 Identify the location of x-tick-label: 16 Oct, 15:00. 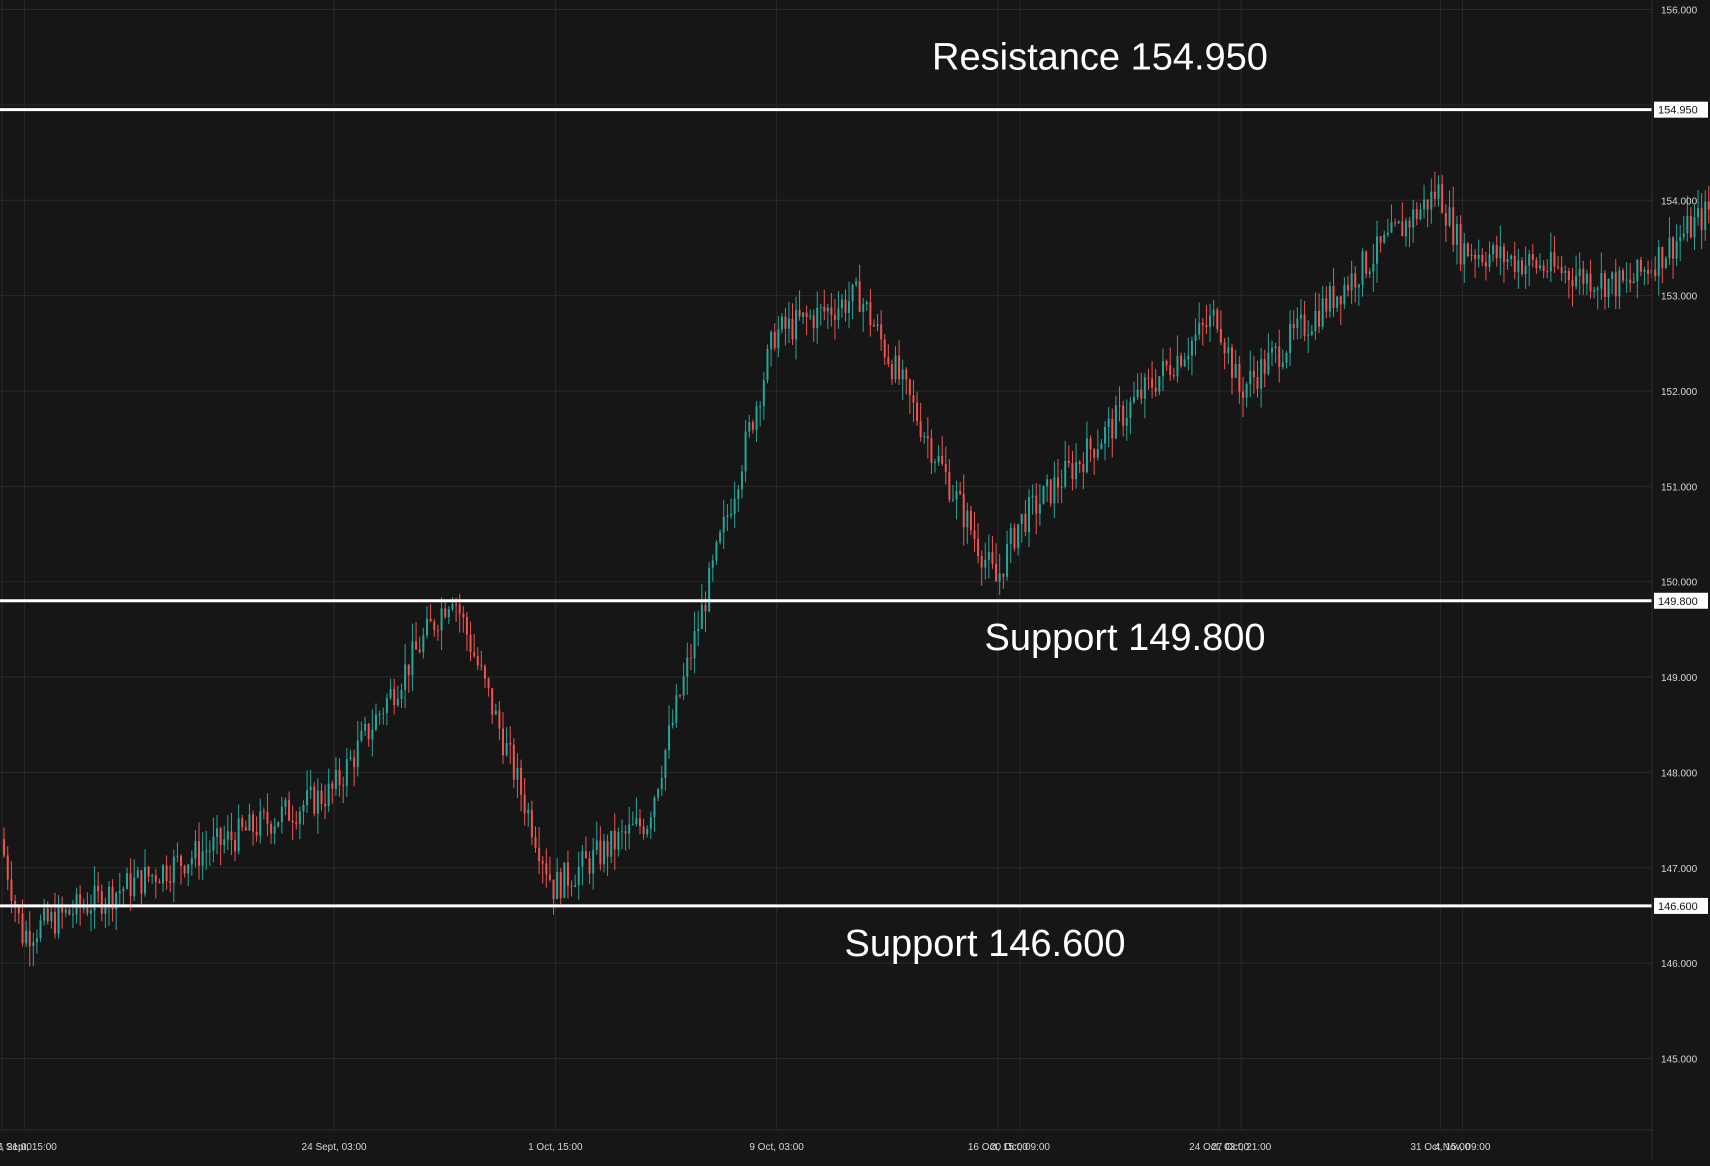
(998, 1147).